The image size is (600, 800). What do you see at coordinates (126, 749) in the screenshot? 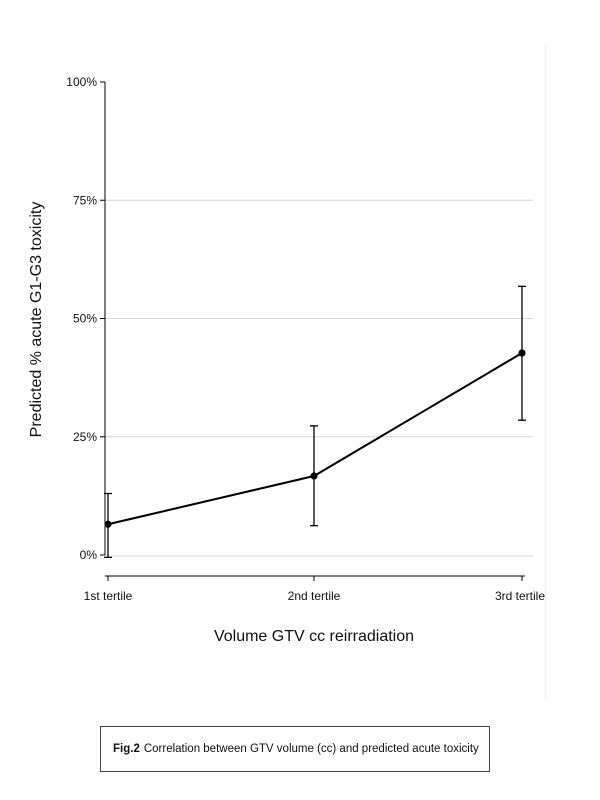
I see `caption-label: Fig.2` at bounding box center [126, 749].